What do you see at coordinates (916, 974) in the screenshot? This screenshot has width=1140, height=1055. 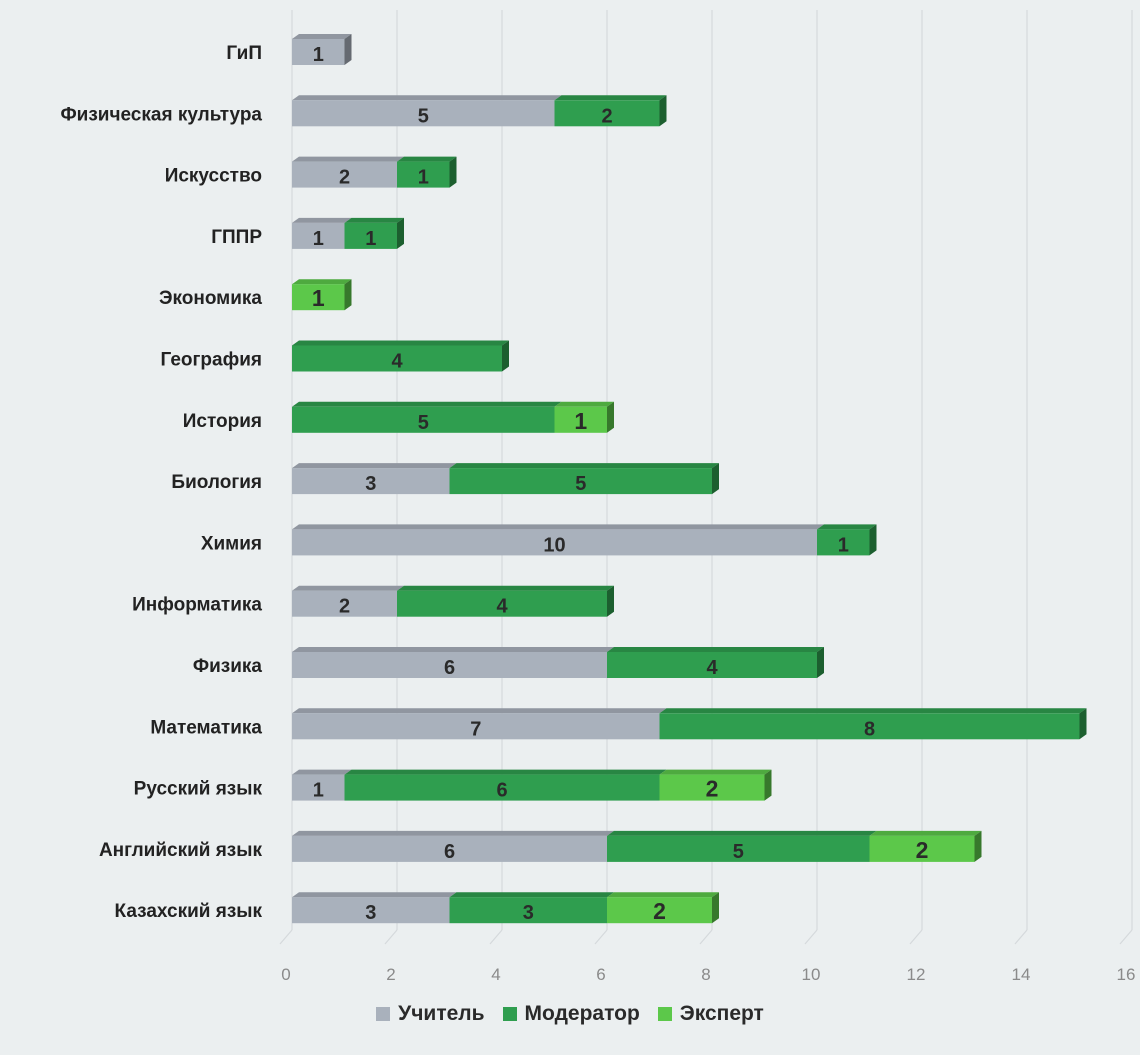 I see `x-tick-label: 12` at bounding box center [916, 974].